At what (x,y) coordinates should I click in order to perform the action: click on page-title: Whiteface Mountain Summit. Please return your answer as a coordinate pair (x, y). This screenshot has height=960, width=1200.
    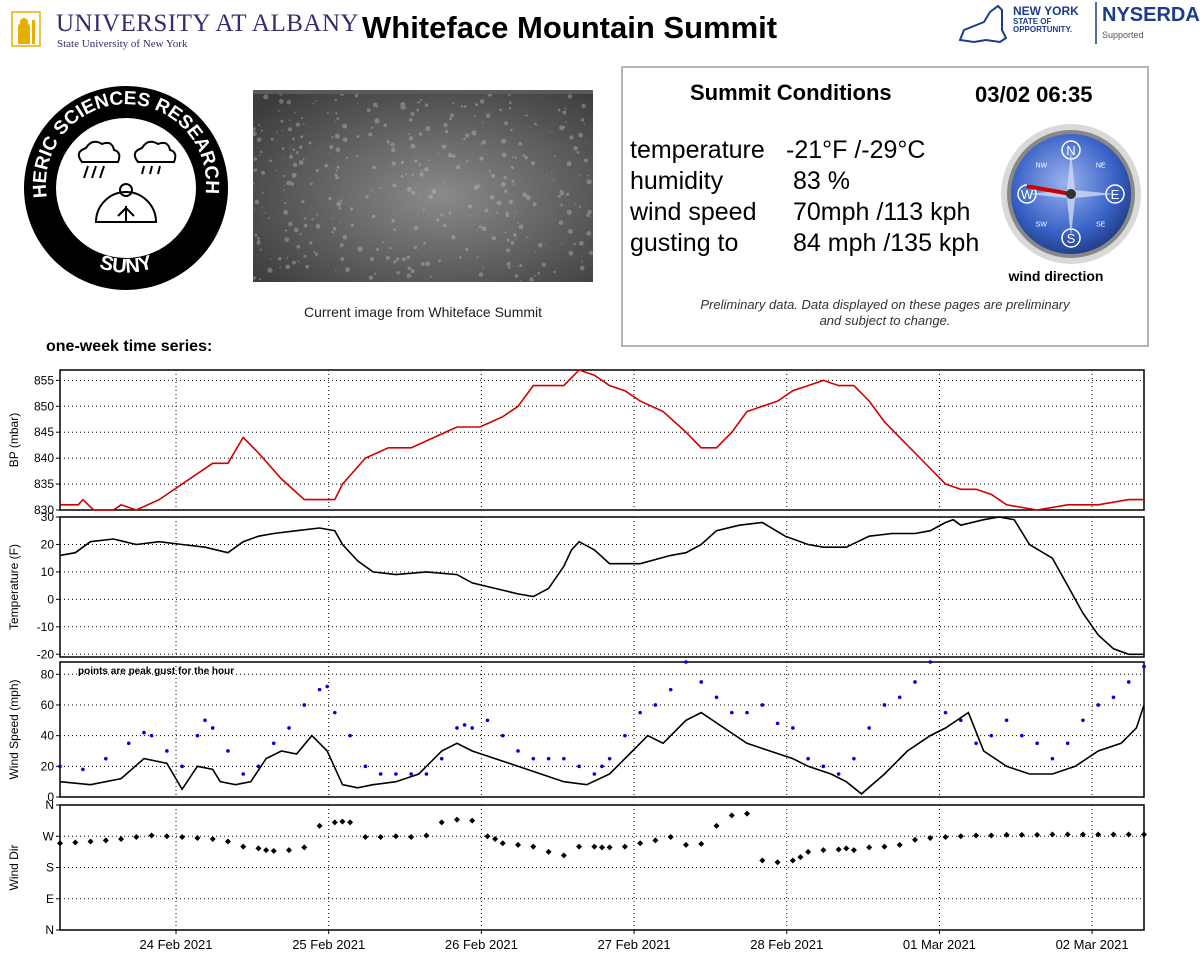
    Looking at the image, I should click on (570, 27).